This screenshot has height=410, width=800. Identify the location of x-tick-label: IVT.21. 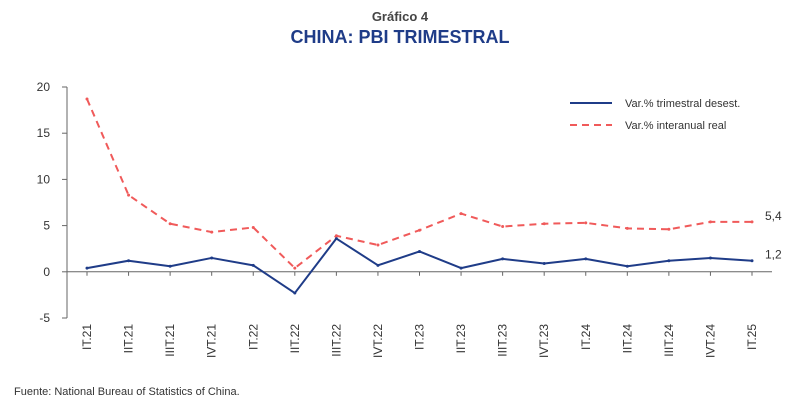
(212, 341).